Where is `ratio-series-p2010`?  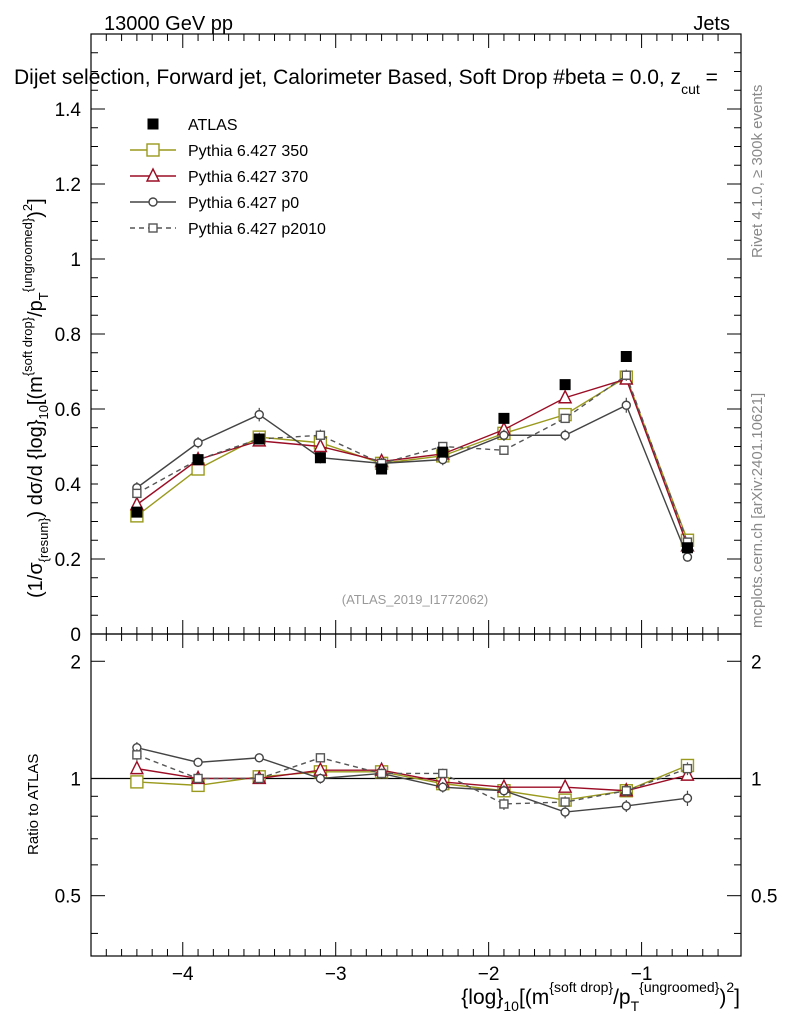 ratio-series-p2010 is located at coordinates (412, 779).